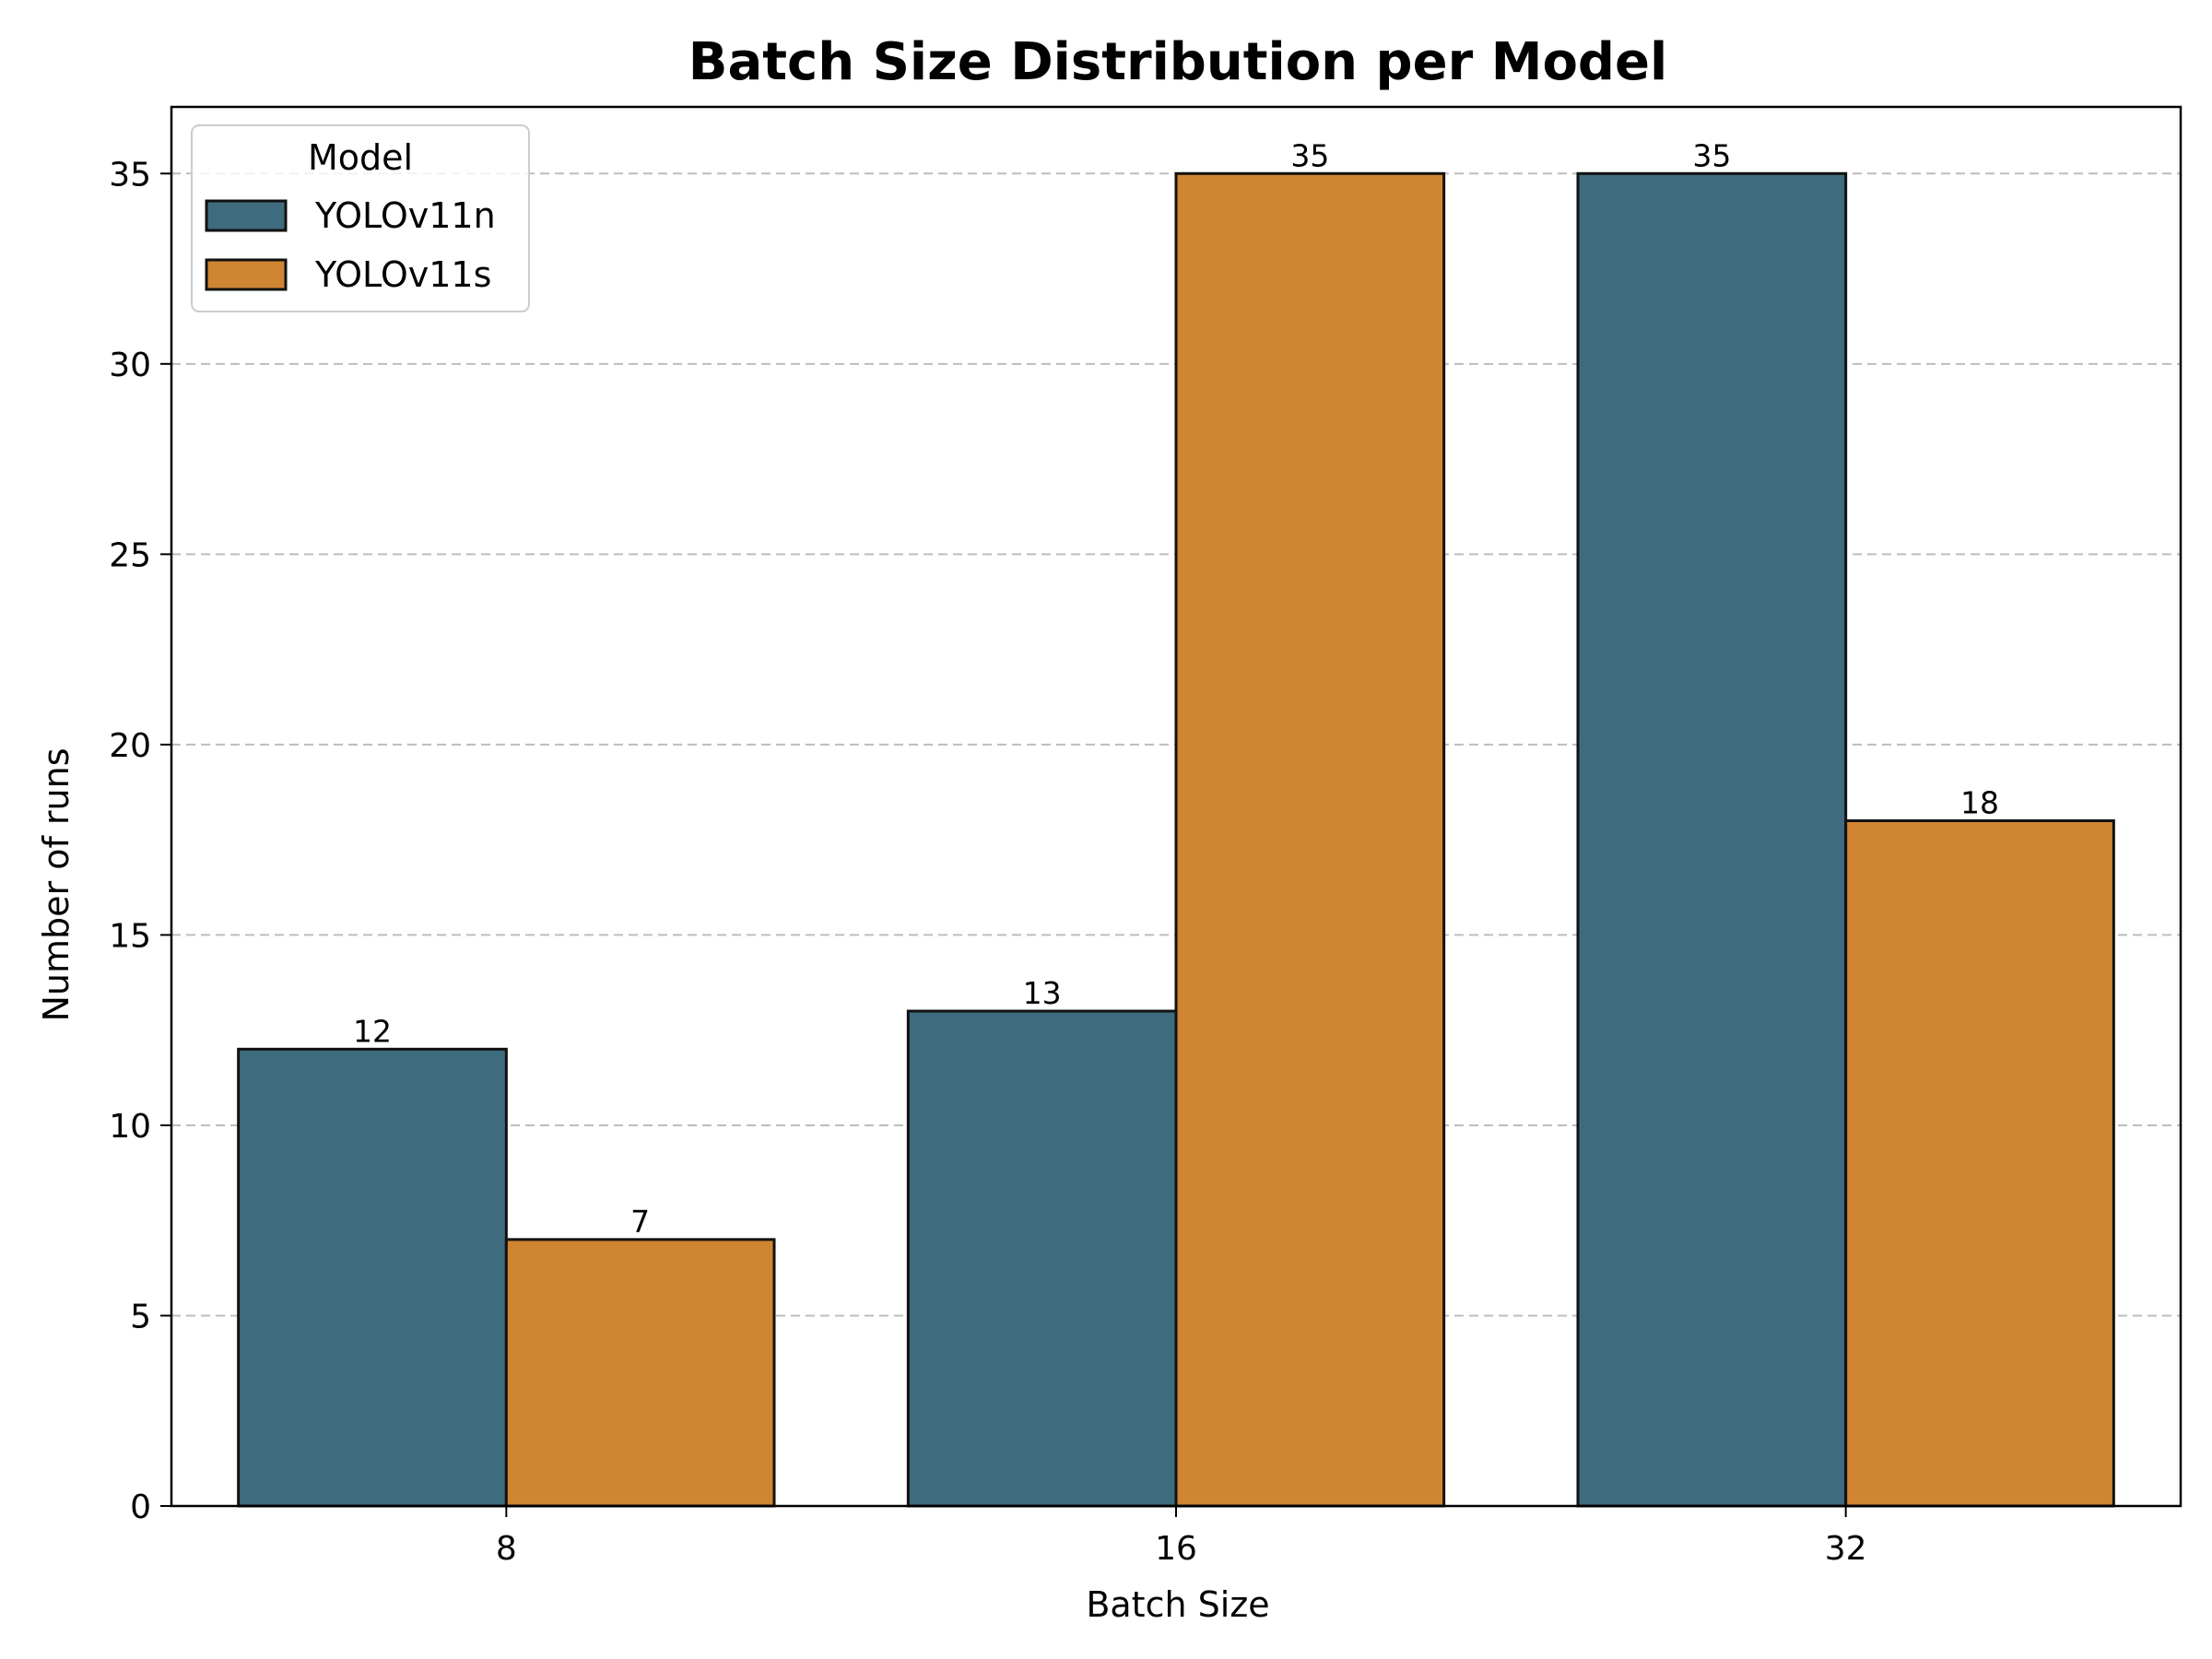 The width and height of the screenshot is (2212, 1659). I want to click on y-tick-label: 30, so click(130, 365).